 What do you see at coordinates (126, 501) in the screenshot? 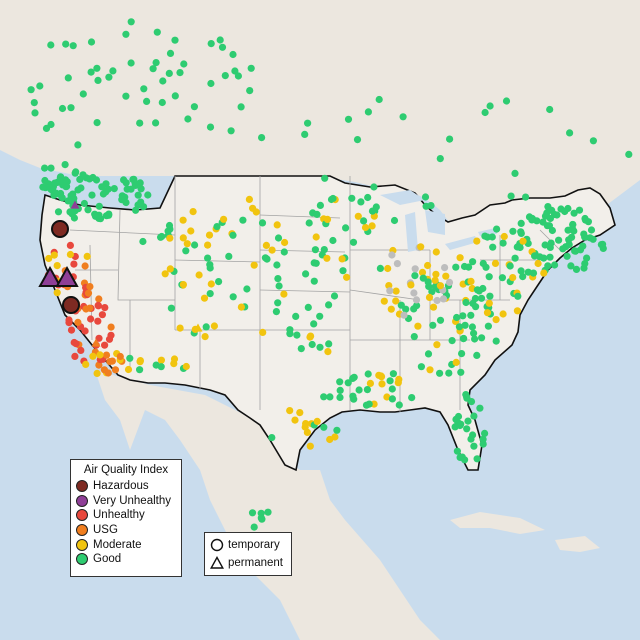
I see `legend-item-very-unhealthy: Very Unhealthy` at bounding box center [126, 501].